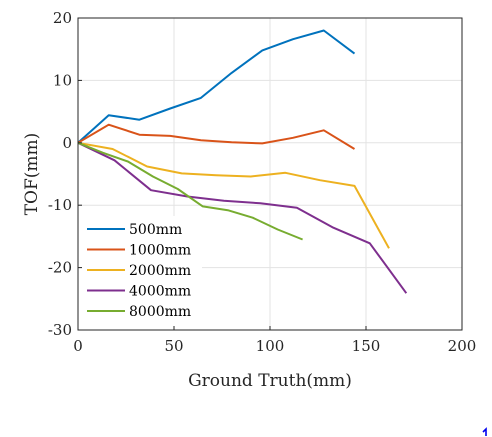  I want to click on x-tick-label: 100, so click(270, 346).